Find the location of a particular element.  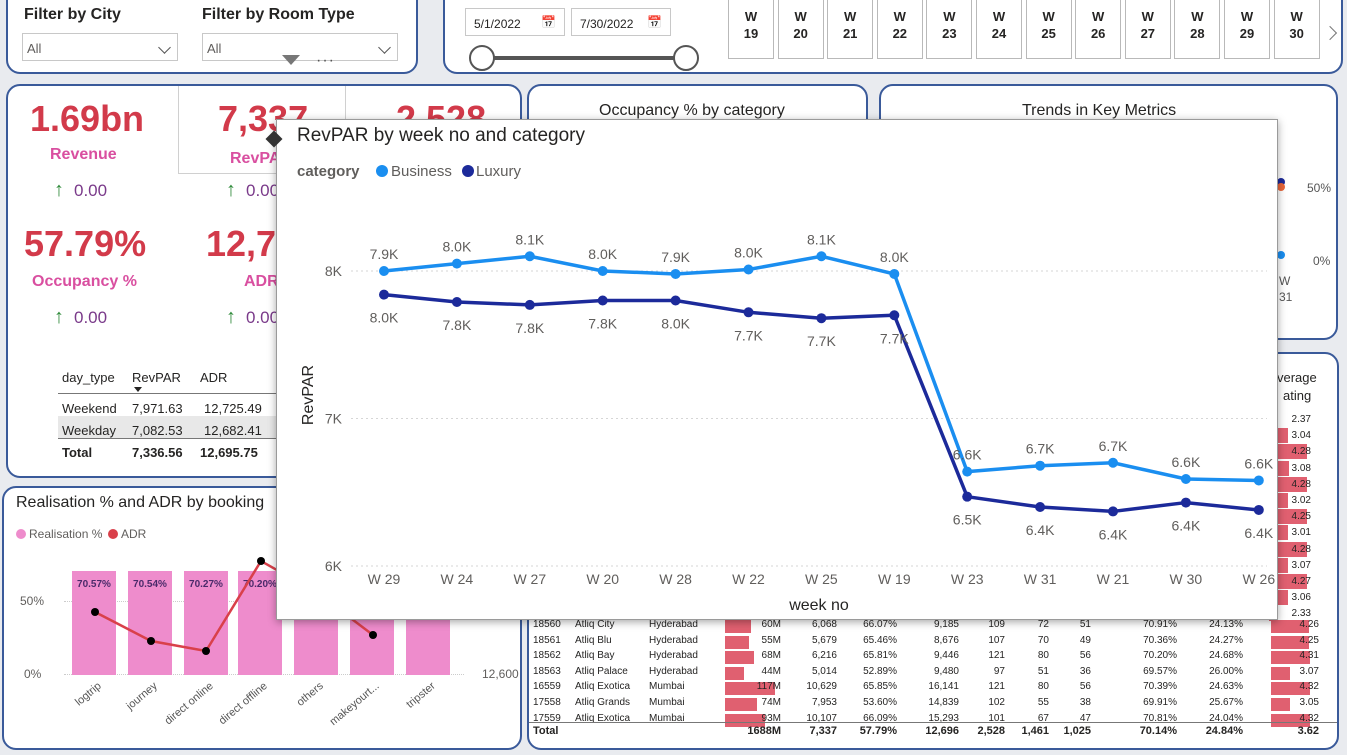

week-button: W 21 is located at coordinates (850, 29).